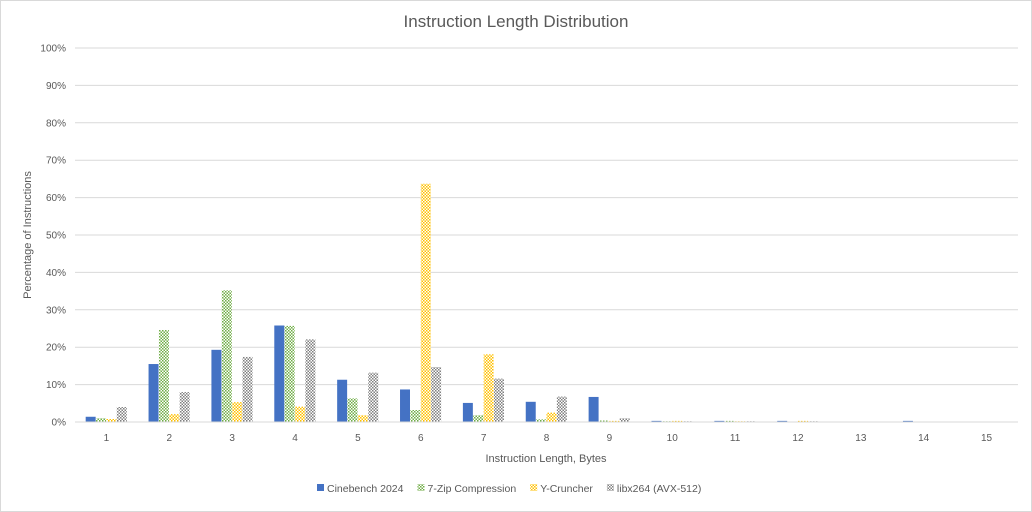  What do you see at coordinates (56, 86) in the screenshot?
I see `y-tick-label: 90%` at bounding box center [56, 86].